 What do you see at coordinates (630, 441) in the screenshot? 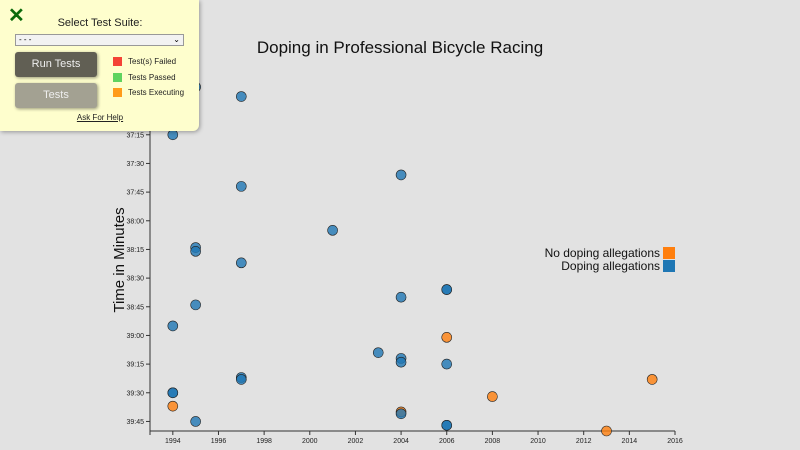
I see `x-tick-label: 2014` at bounding box center [630, 441].